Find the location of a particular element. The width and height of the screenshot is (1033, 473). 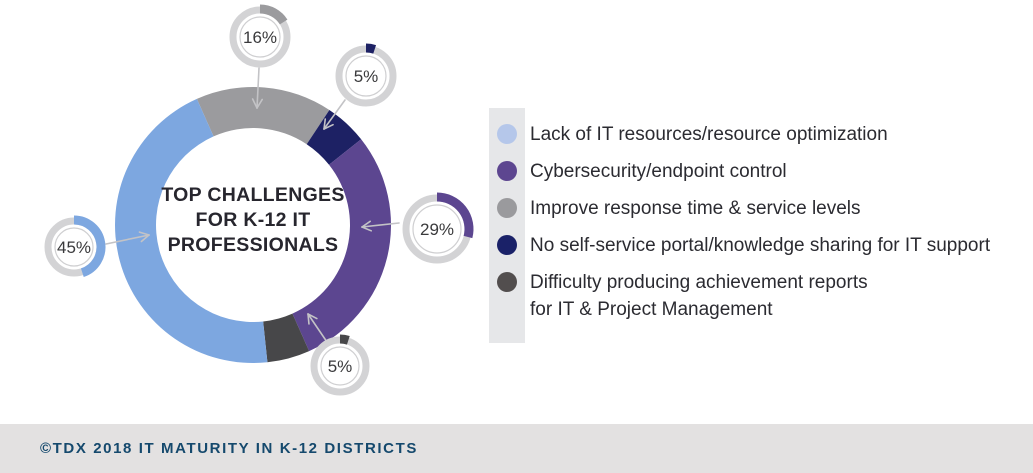

percent-badge-45pct: 45% is located at coordinates (75, 246).